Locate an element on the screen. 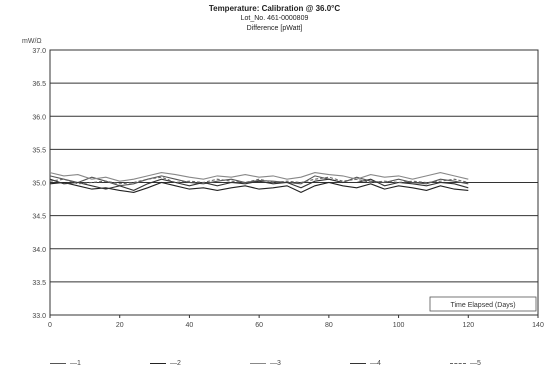 The image size is (549, 377). legend-label: —4 is located at coordinates (375, 363).